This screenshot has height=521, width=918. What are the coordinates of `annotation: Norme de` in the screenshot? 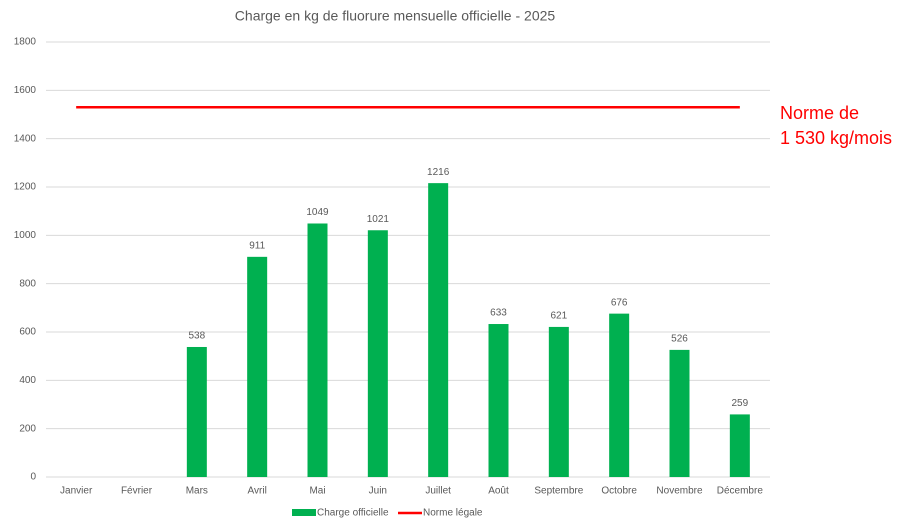 It's located at (819, 113).